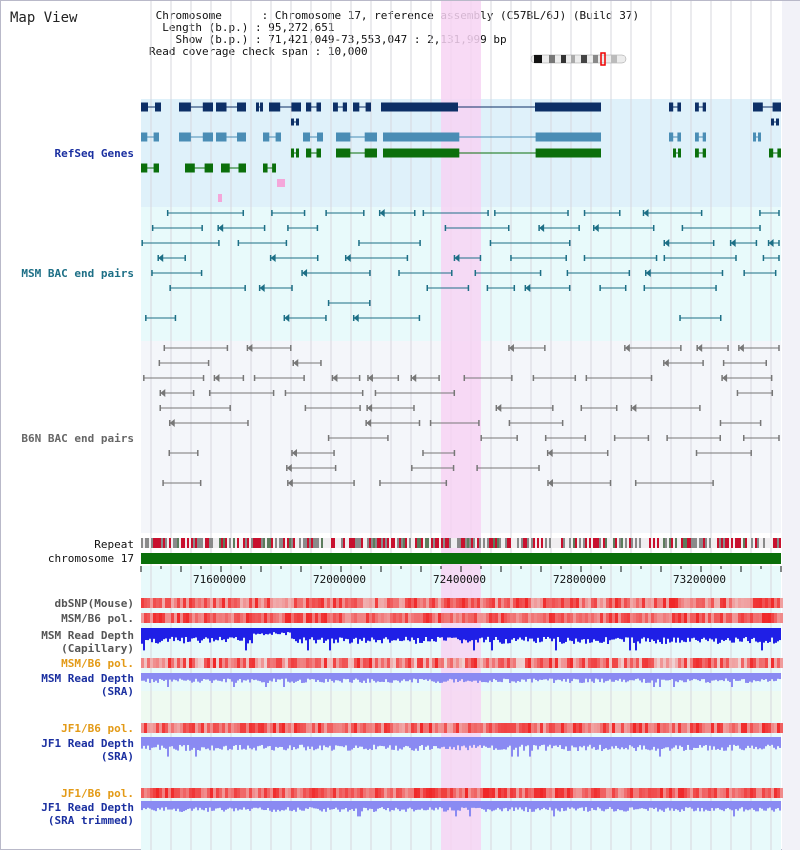  I want to click on msm-bac-track, so click(460, 265).